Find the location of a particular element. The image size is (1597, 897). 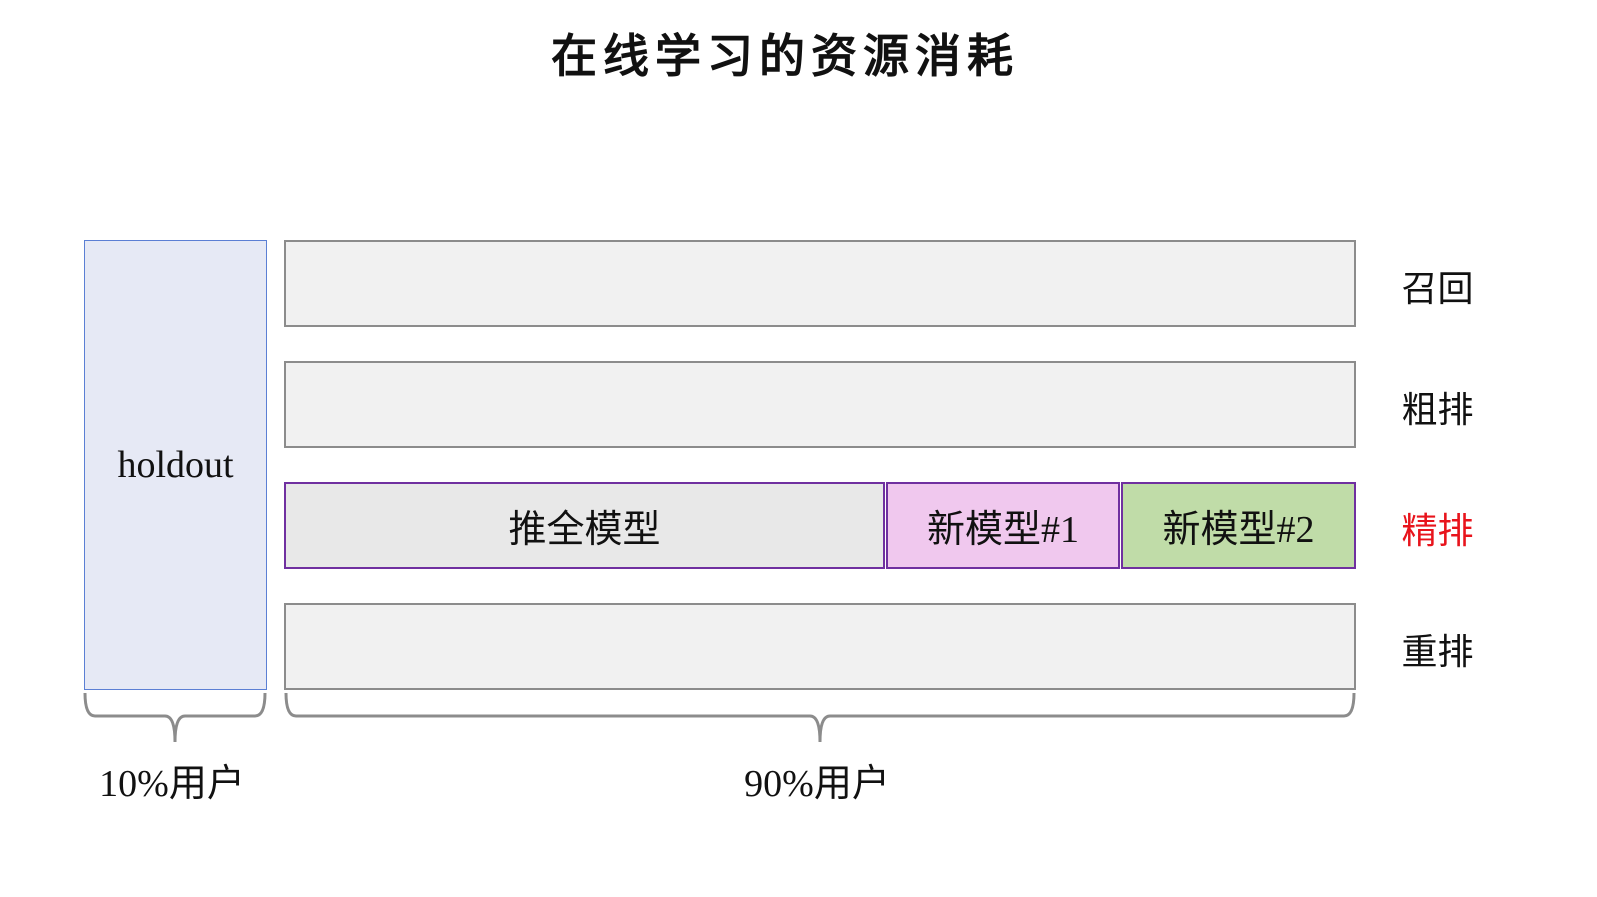

label-90pct-users: 90%用户 is located at coordinates (817, 784).